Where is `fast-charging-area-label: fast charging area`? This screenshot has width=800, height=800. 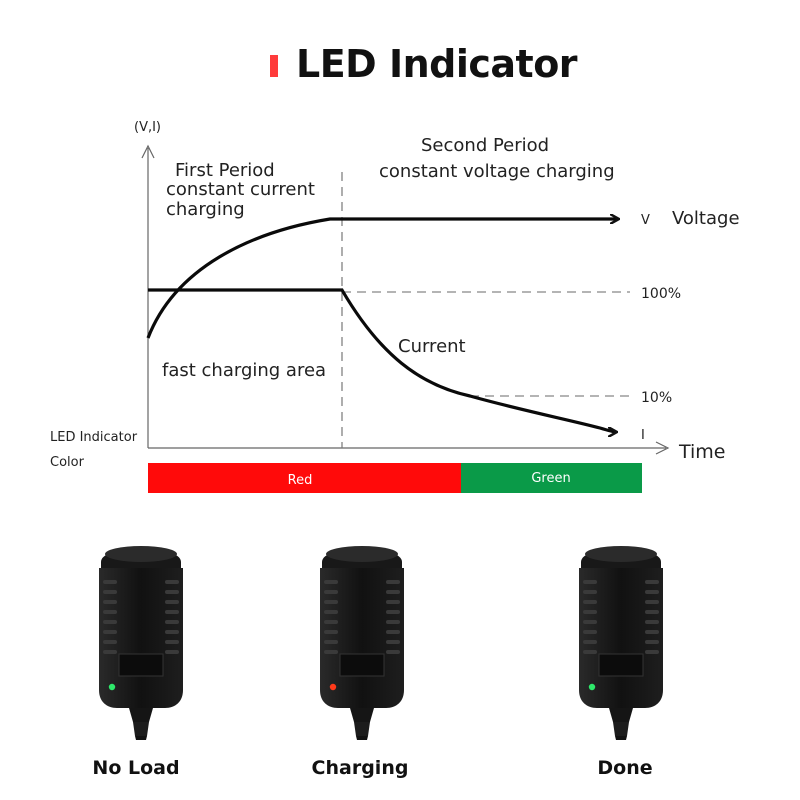
fast-charging-area-label: fast charging area is located at coordinates (244, 370).